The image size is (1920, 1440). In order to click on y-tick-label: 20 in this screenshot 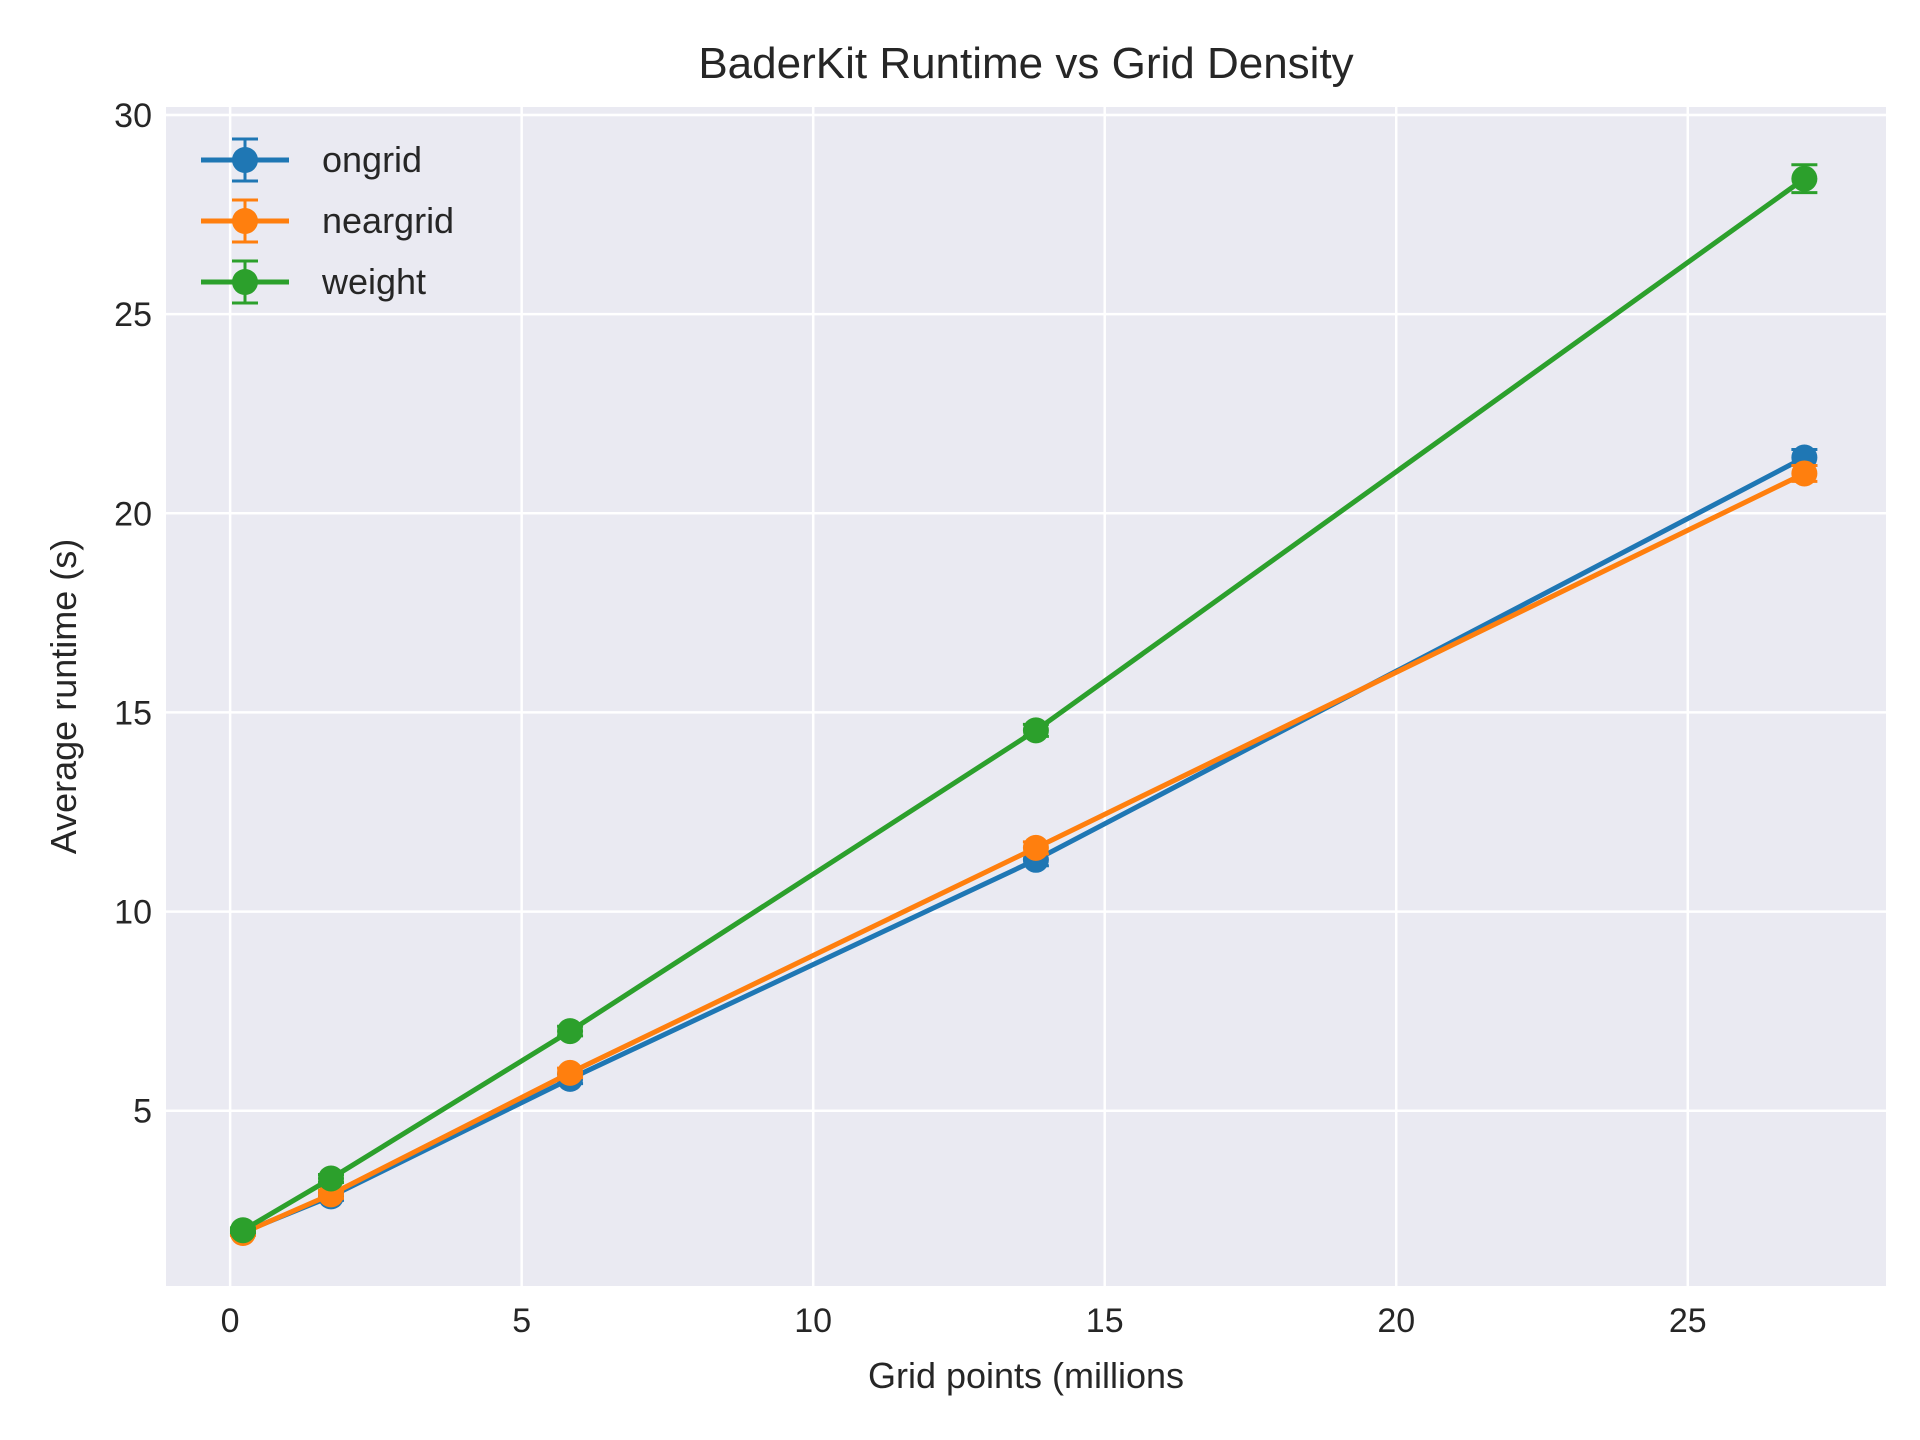, I will do `click(133, 514)`.